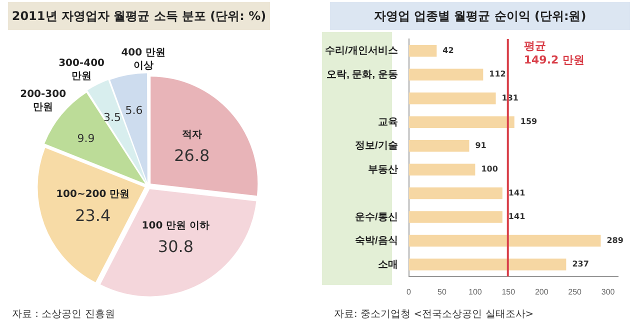  I want to click on x-tick-label: 100, so click(475, 291).